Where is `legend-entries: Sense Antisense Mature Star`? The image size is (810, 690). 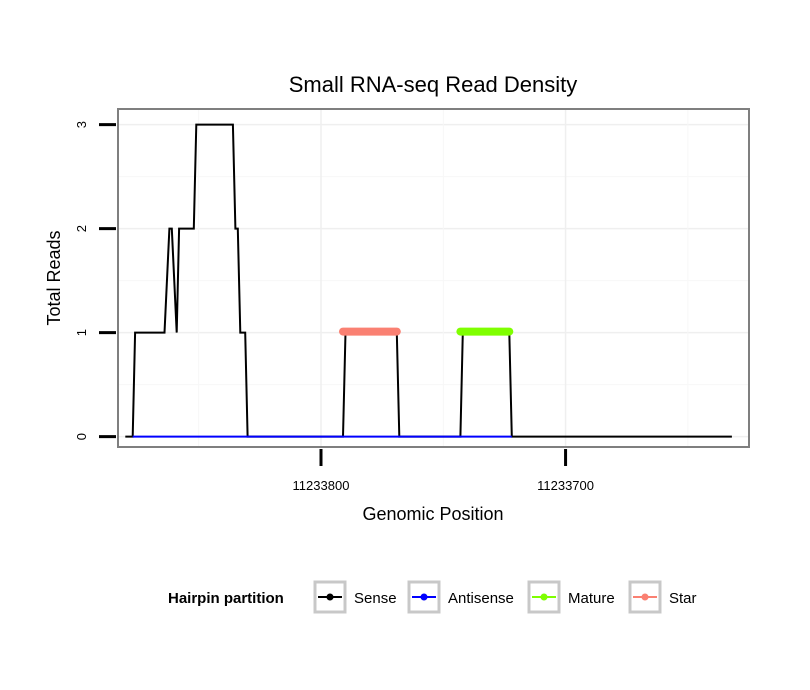
legend-entries: Sense Antisense Mature Star is located at coordinates (505, 597).